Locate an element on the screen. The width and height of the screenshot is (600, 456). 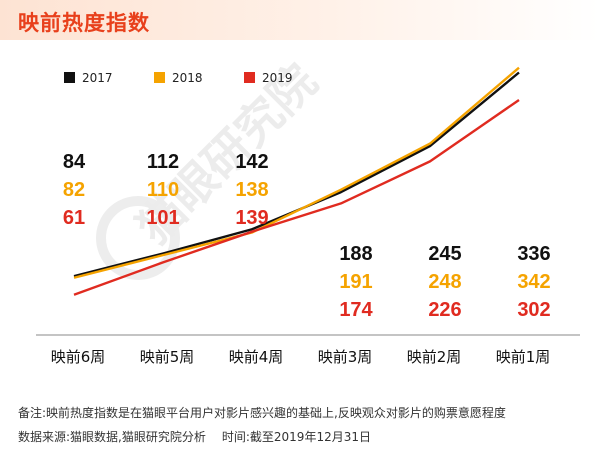
data-label-2017-4: 245 is located at coordinates (444, 254).